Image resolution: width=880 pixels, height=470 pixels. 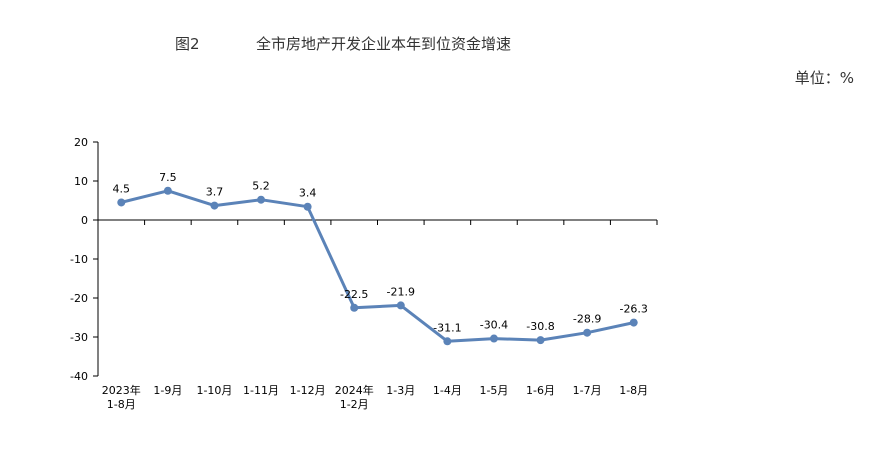 I want to click on x-tick-label: 1-9月, so click(x=167, y=390).